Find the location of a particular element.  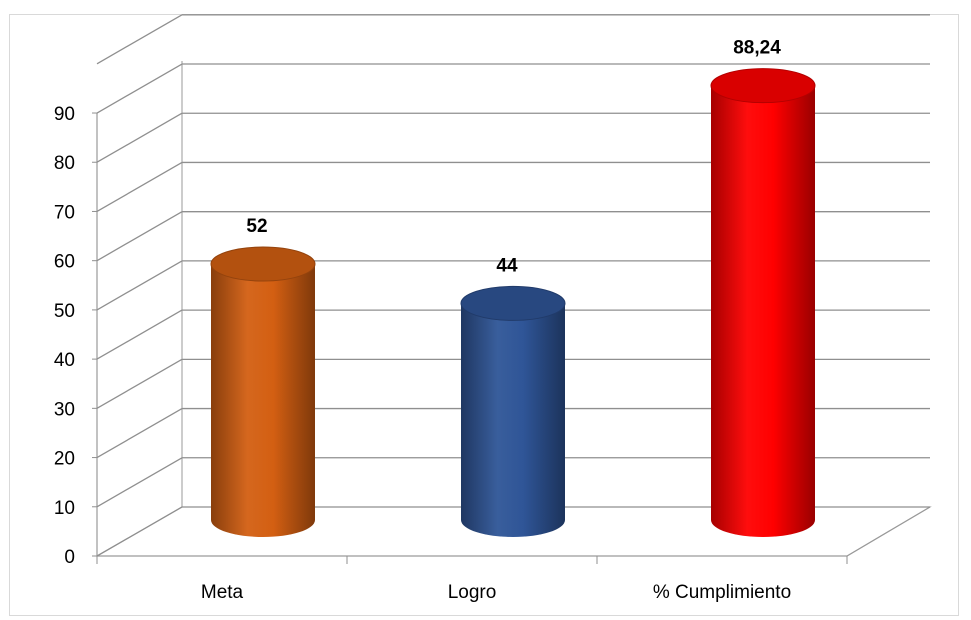

y-tick-label: 30 is located at coordinates (64, 409).